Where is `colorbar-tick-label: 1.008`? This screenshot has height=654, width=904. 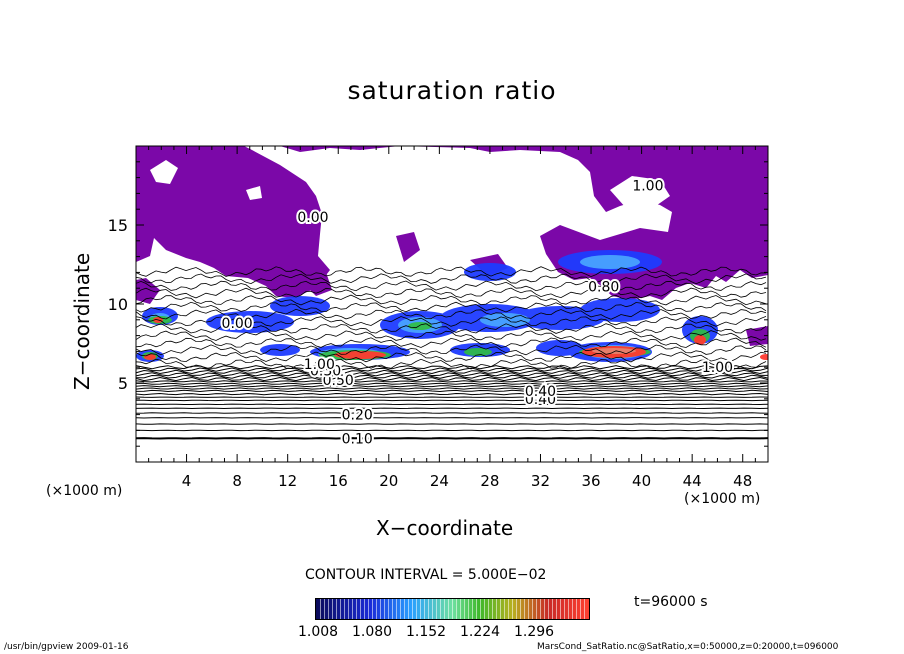
colorbar-tick-label: 1.008 is located at coordinates (318, 632).